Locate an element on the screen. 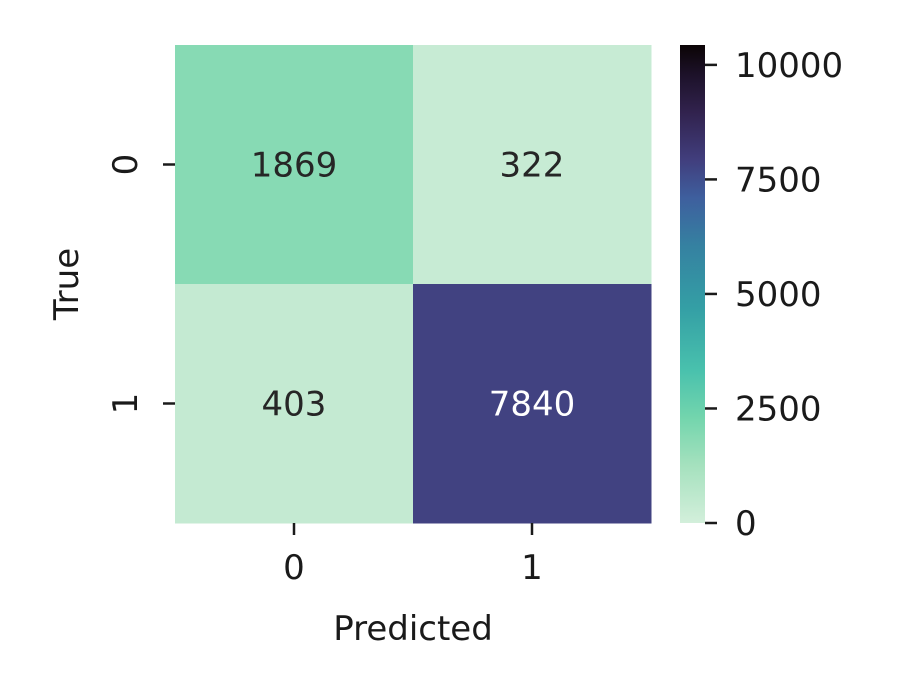 This screenshot has width=900, height=699. colorbar-tick-label: 7500 is located at coordinates (778, 180).